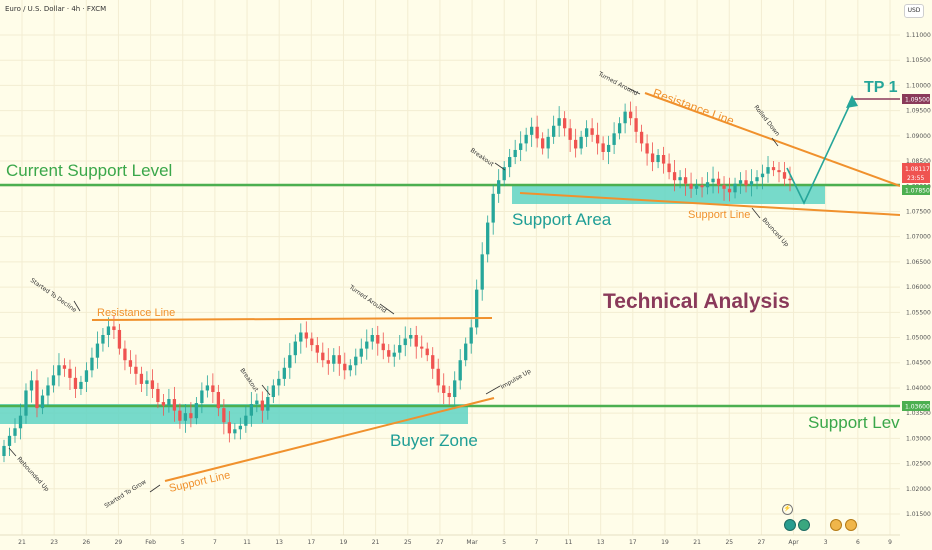 The height and width of the screenshot is (550, 932). I want to click on time-tick-label: 29, so click(119, 542).